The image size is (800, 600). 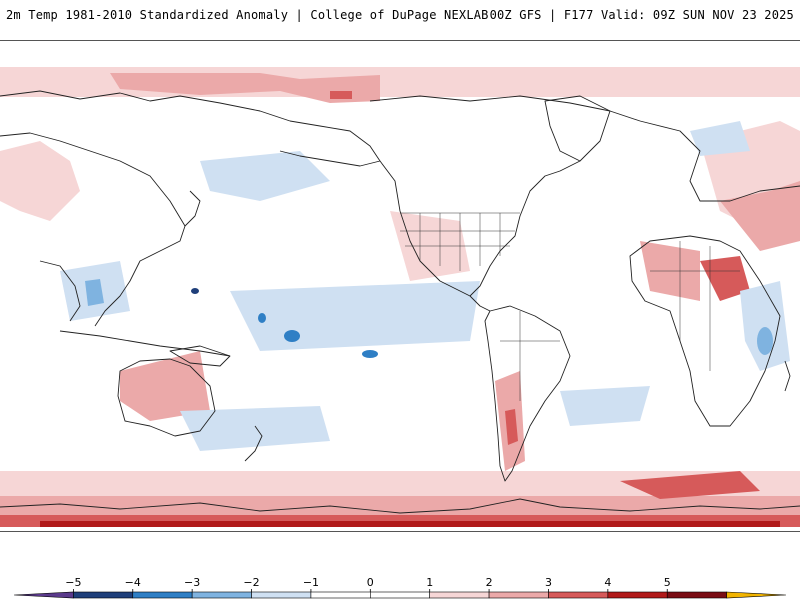 What do you see at coordinates (787, 376) in the screenshot?
I see `coast-madagascar` at bounding box center [787, 376].